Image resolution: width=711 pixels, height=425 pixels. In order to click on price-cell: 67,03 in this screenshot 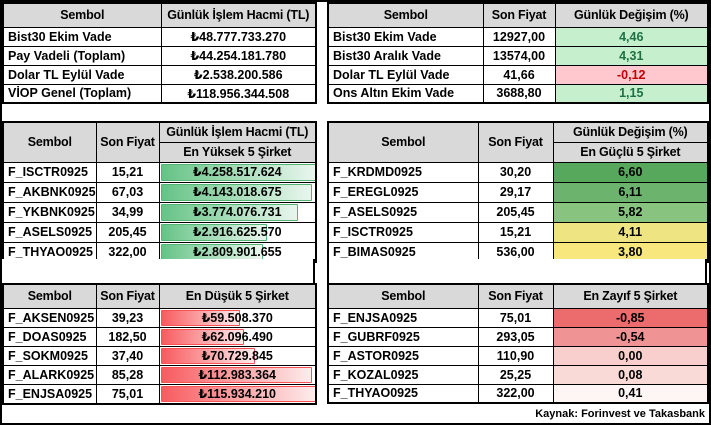, I will do `click(127, 192)`.